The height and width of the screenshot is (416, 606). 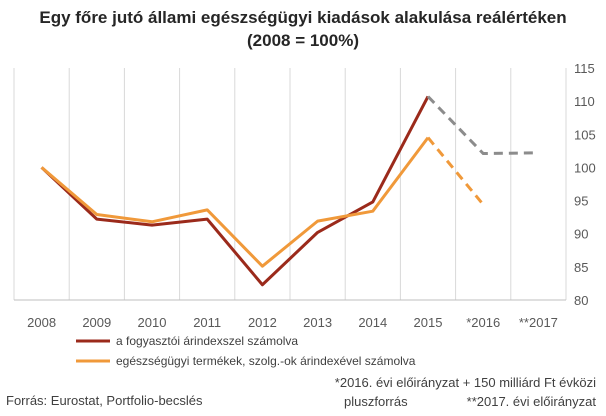 I want to click on x-tick-label: 2013, so click(x=317, y=322).